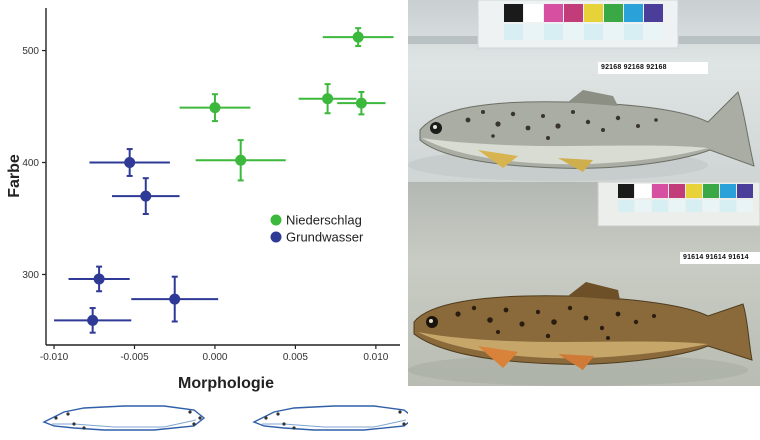 The width and height of the screenshot is (760, 440). I want to click on body-shape-outlines, so click(225, 418).